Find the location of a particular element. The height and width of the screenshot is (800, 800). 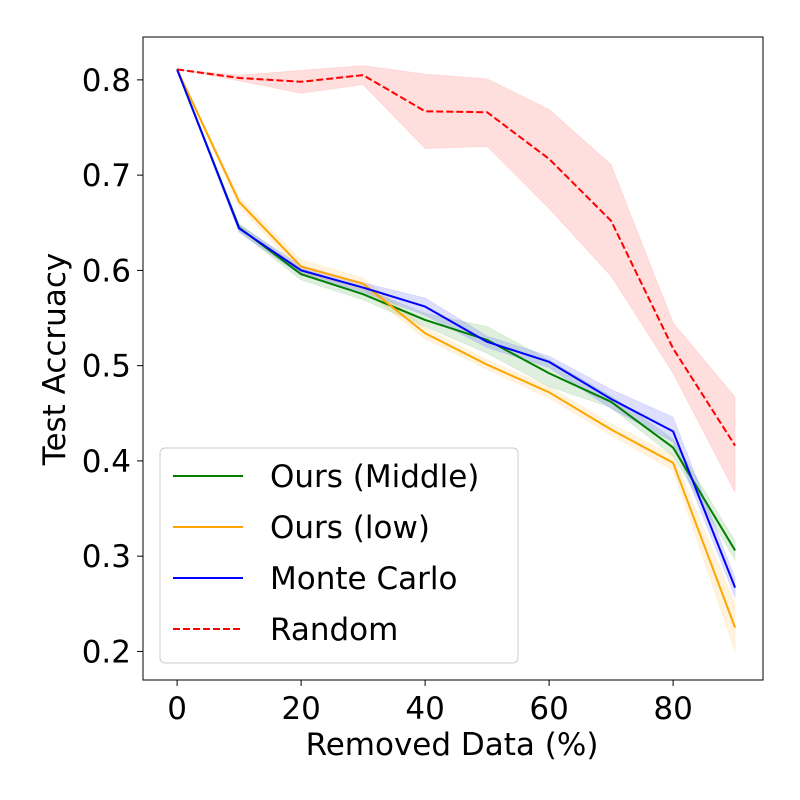

legend: Ours (Middle) Ours (low) Monte Carlo Random is located at coordinates (339, 555).